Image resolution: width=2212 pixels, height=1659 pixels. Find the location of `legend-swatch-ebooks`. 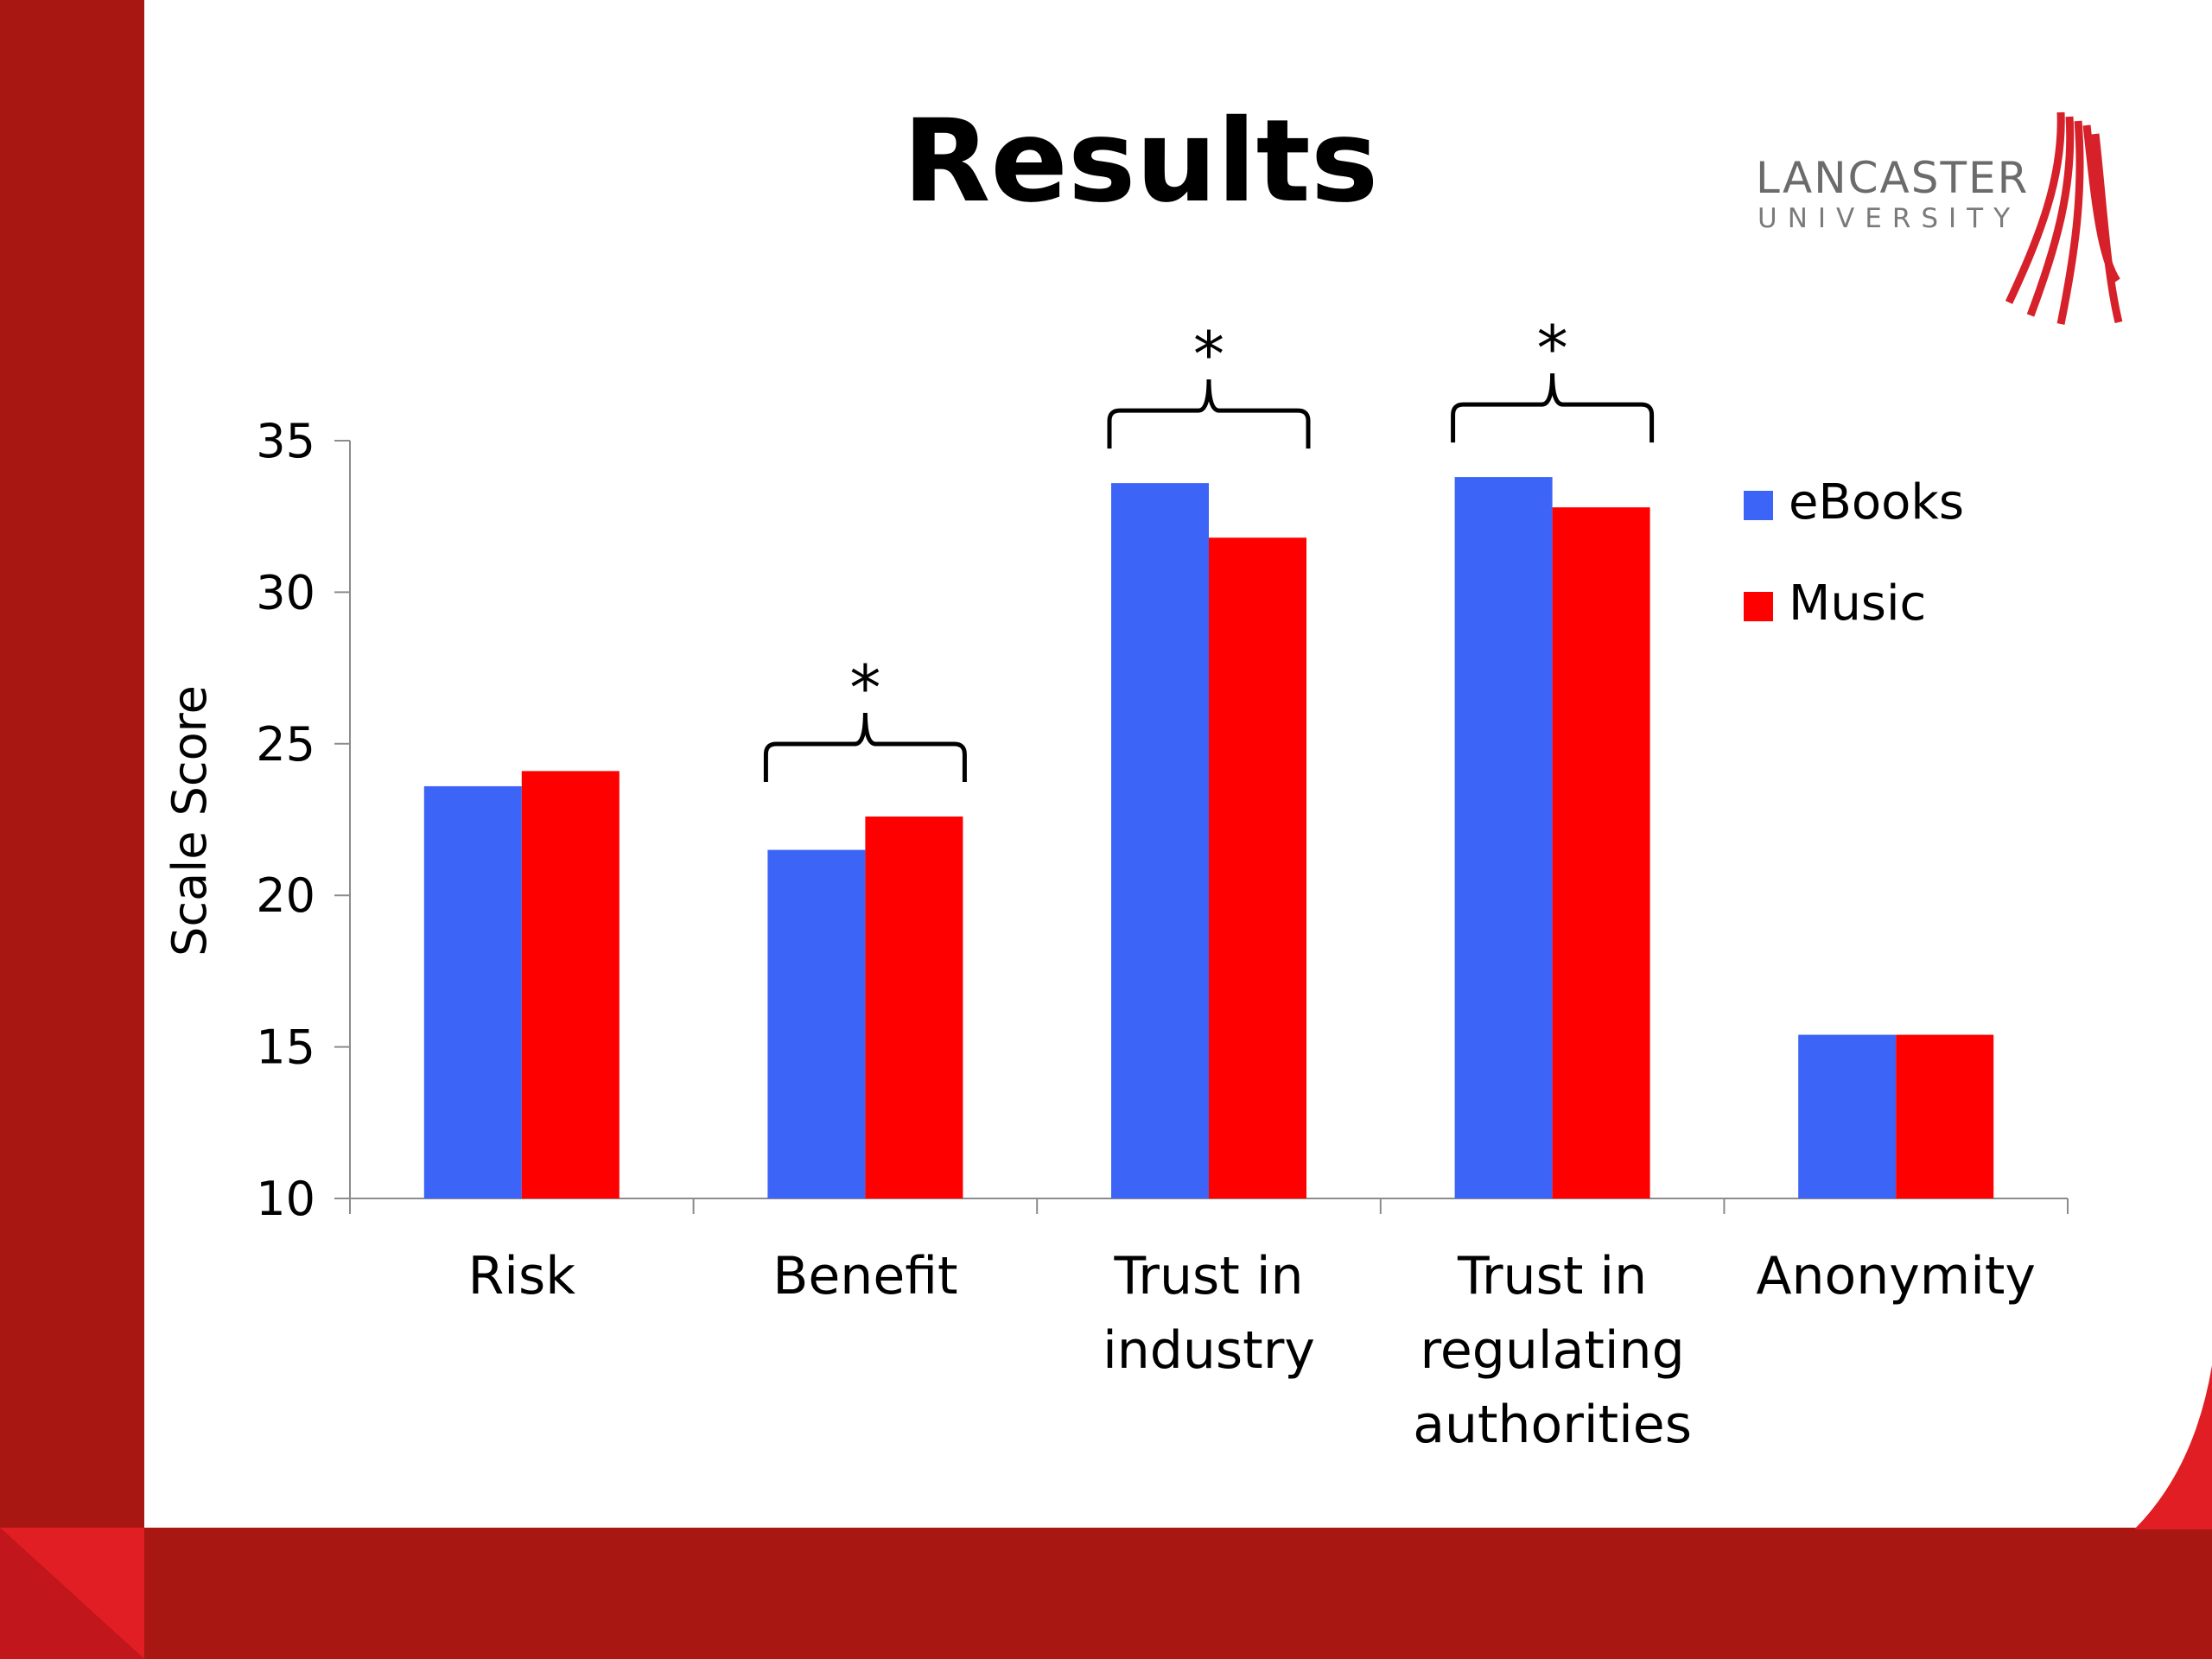

legend-swatch-ebooks is located at coordinates (1758, 506).